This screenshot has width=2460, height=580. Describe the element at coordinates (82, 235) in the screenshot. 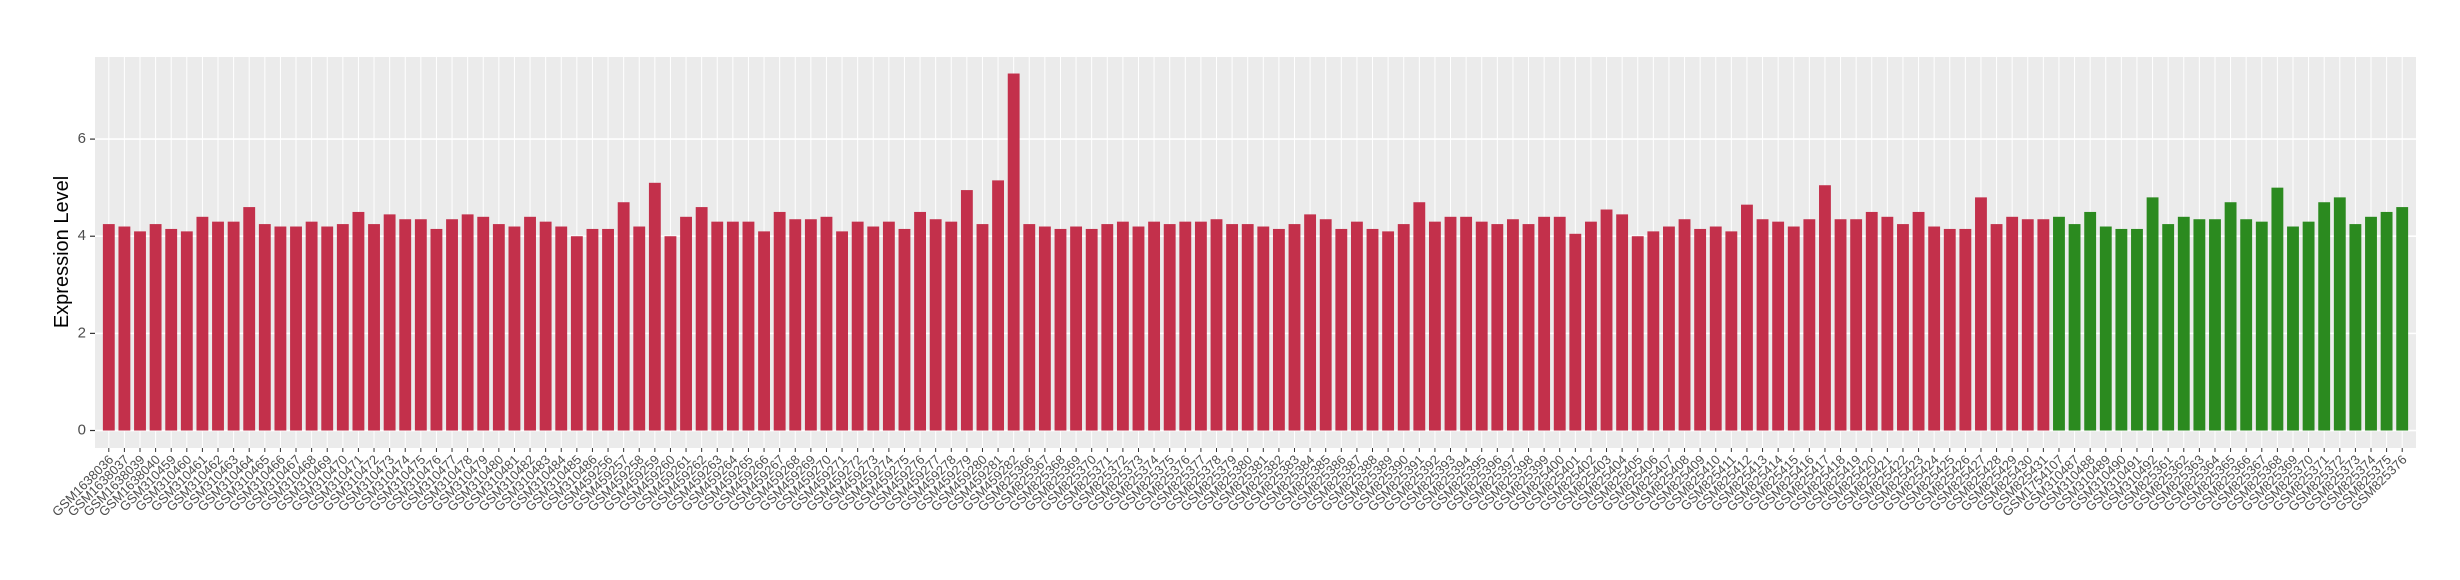

I see `y-tick-label: 4` at that location.